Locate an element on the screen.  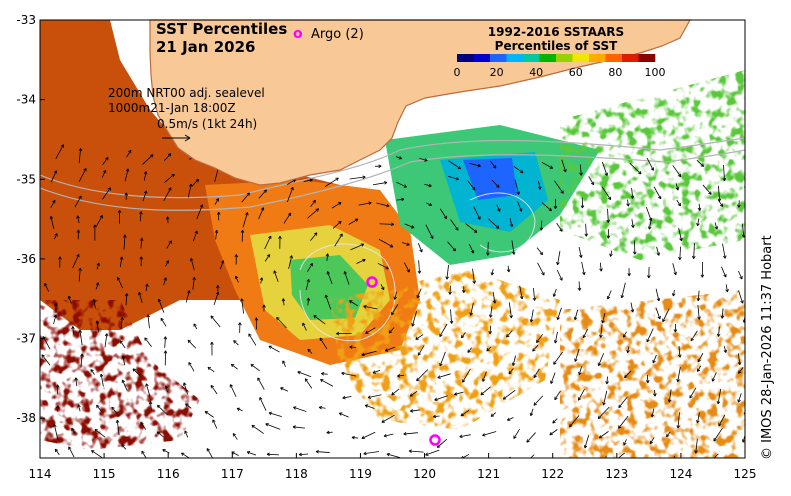
x-tick-label: 124 is located at coordinates (680, 474).